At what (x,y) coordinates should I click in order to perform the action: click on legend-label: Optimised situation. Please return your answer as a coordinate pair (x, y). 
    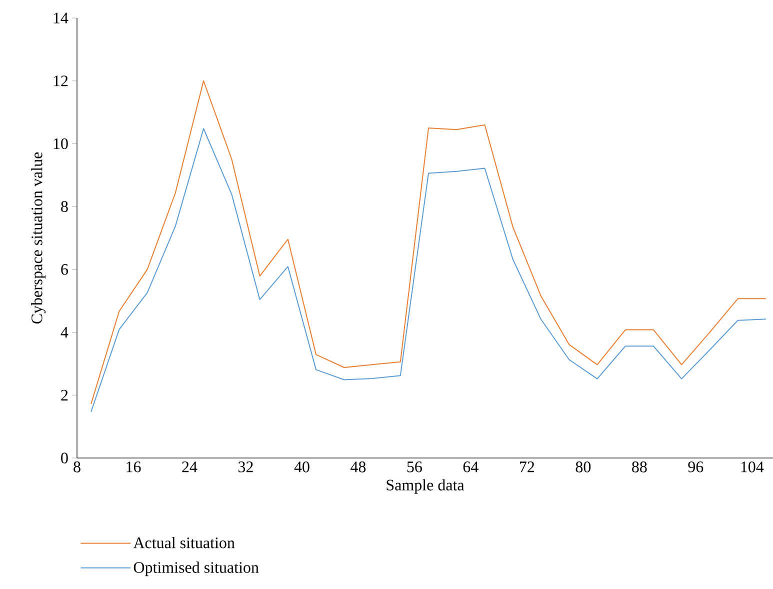
    Looking at the image, I should click on (196, 569).